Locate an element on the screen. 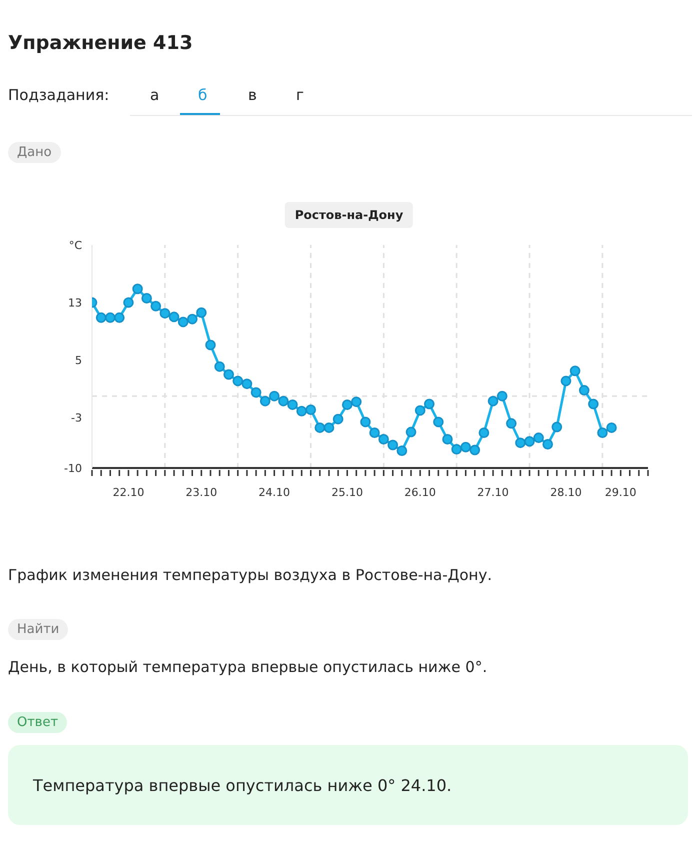 This screenshot has width=700, height=854. y-tick-label: -3 is located at coordinates (76, 418).